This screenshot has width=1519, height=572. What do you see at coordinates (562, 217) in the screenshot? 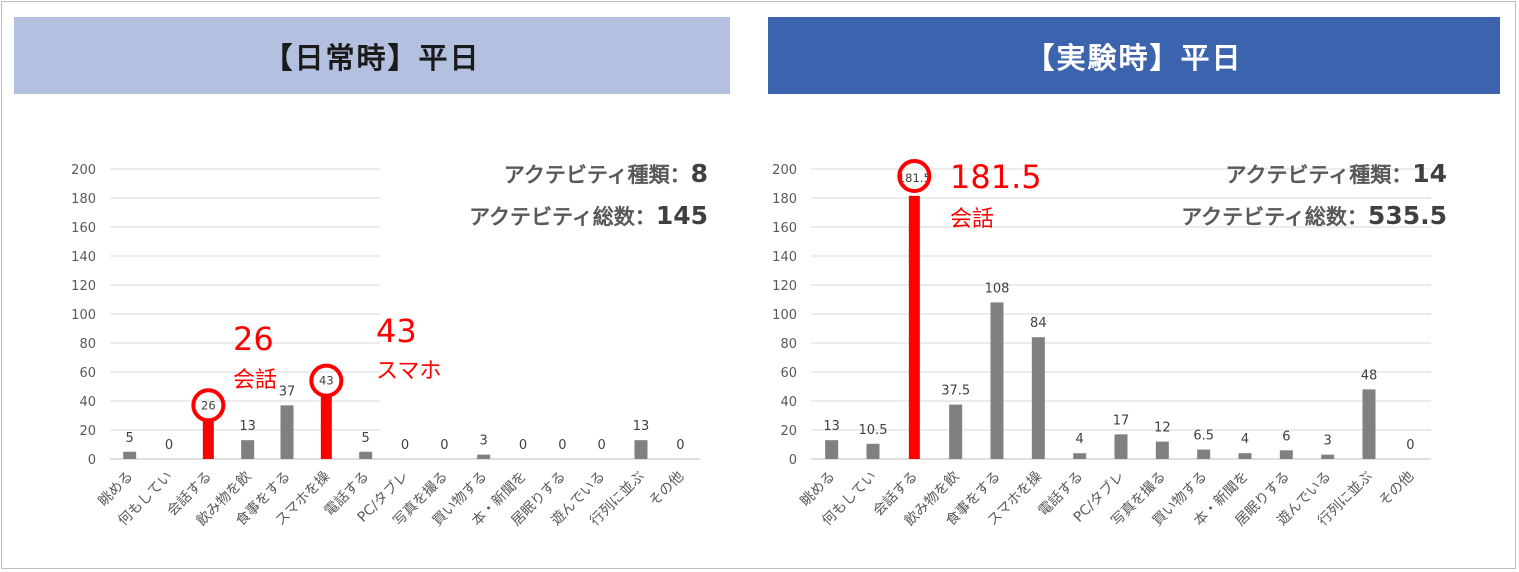
I see `left-stat-label-1: アクテビティ総数：` at bounding box center [562, 217].